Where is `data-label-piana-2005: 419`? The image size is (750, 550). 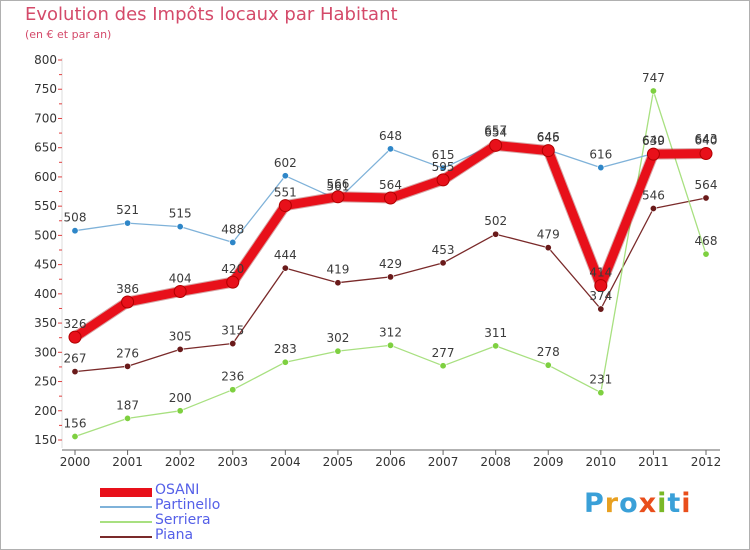
data-label-piana-2005: 419 is located at coordinates (337, 270).